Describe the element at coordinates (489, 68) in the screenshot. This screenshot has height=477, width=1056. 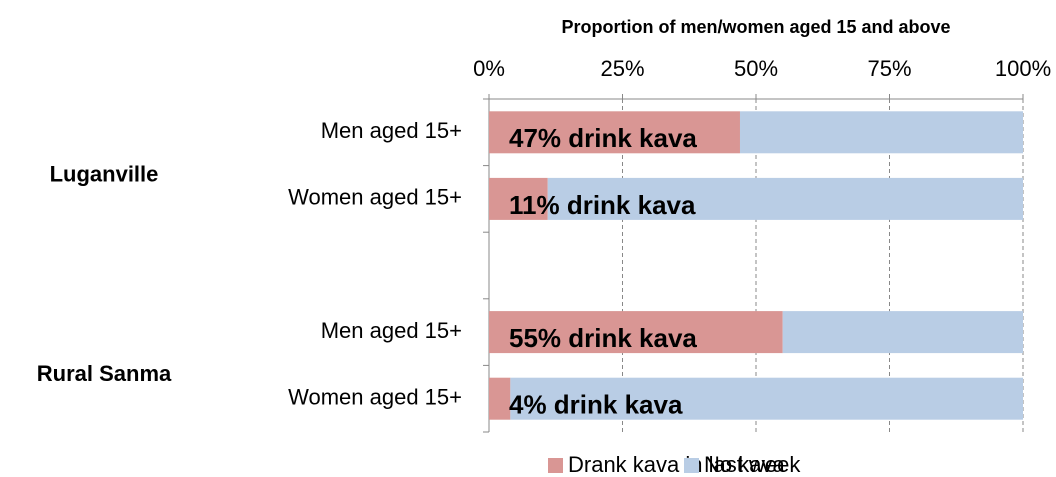
I see `x-tick-label: 0%` at that location.